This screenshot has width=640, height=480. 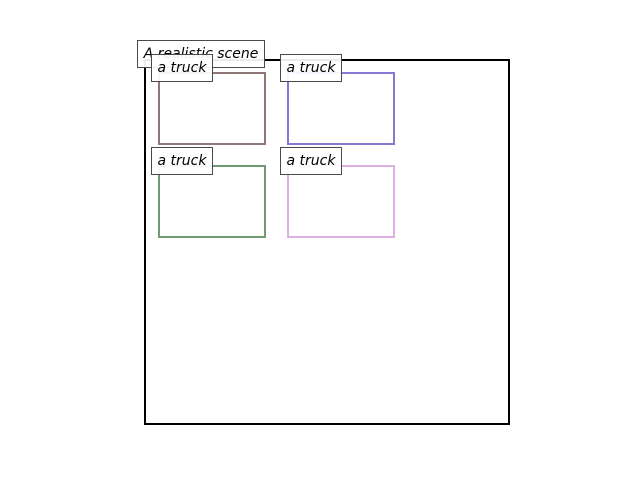 What do you see at coordinates (182, 161) in the screenshot?
I see `truck-label-3: a truck` at bounding box center [182, 161].